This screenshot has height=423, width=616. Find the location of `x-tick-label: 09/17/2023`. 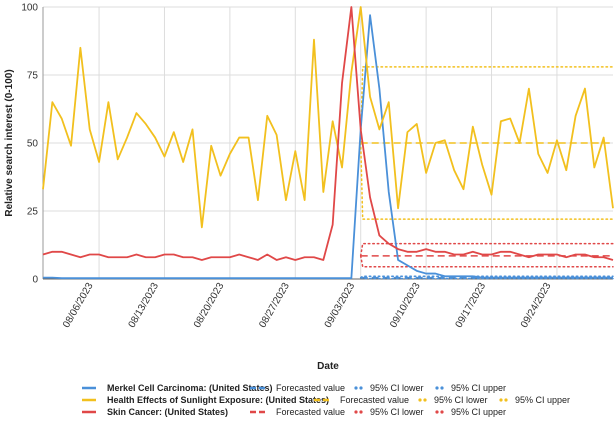

x-tick-label: 09/17/2023 is located at coordinates (471, 305).